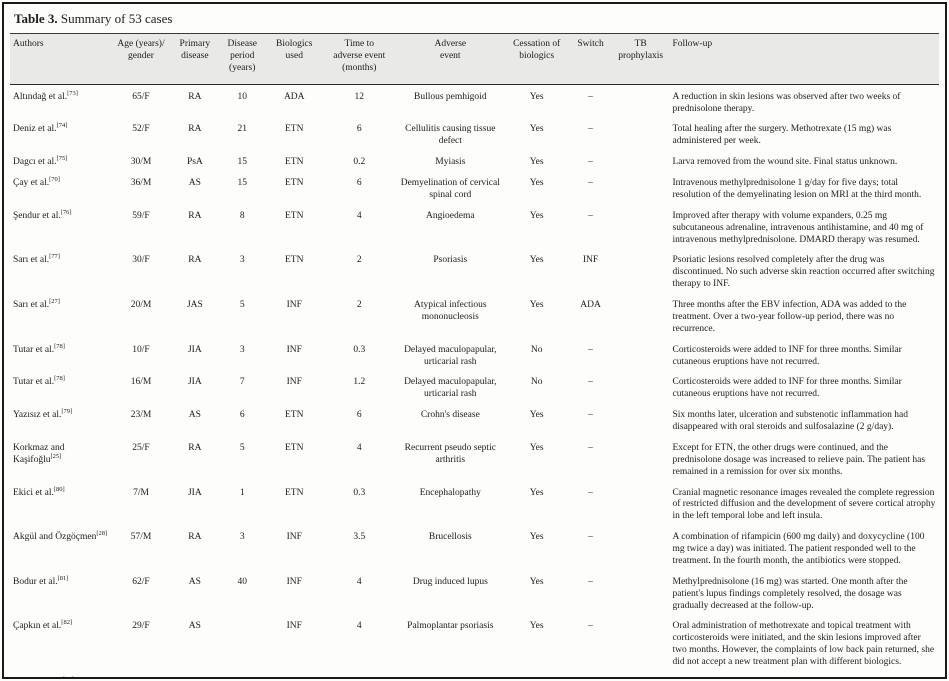  I want to click on cell-biologics: INF, so click(294, 349).